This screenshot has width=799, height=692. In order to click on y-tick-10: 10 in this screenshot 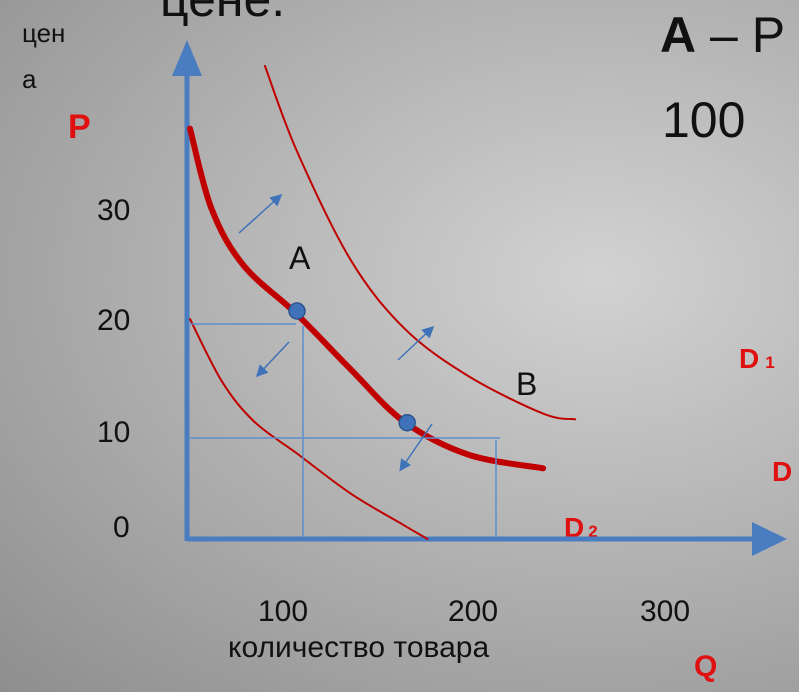, I will do `click(114, 432)`.